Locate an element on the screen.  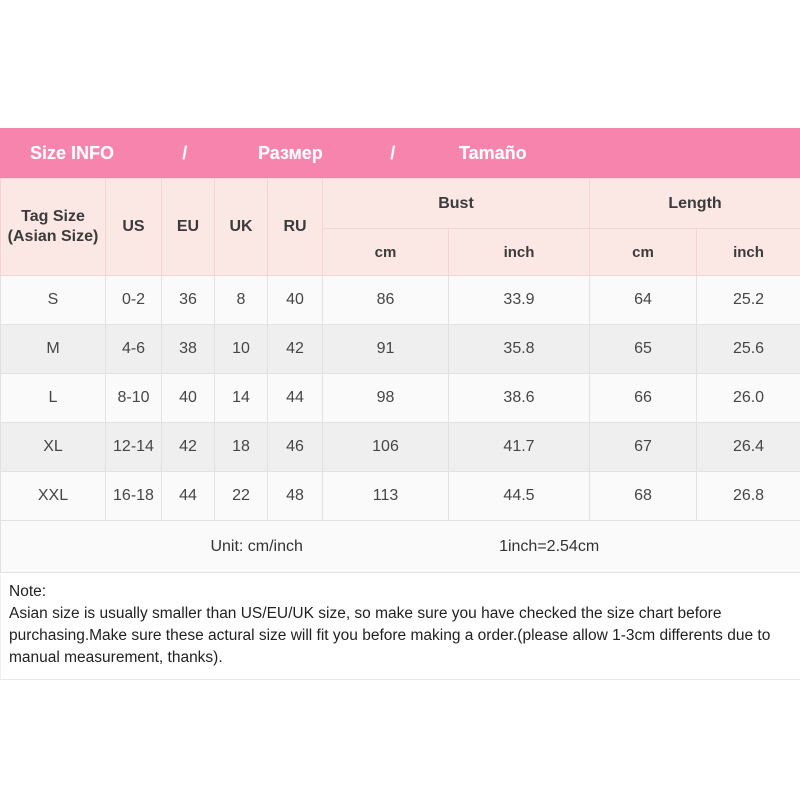
cell-length-inch: 25.6 is located at coordinates (747, 349).